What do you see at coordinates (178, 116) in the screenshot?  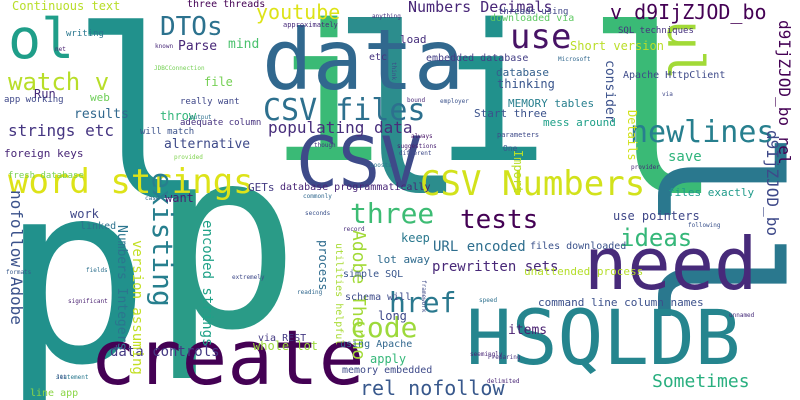 I see `cloud-word: throw` at bounding box center [178, 116].